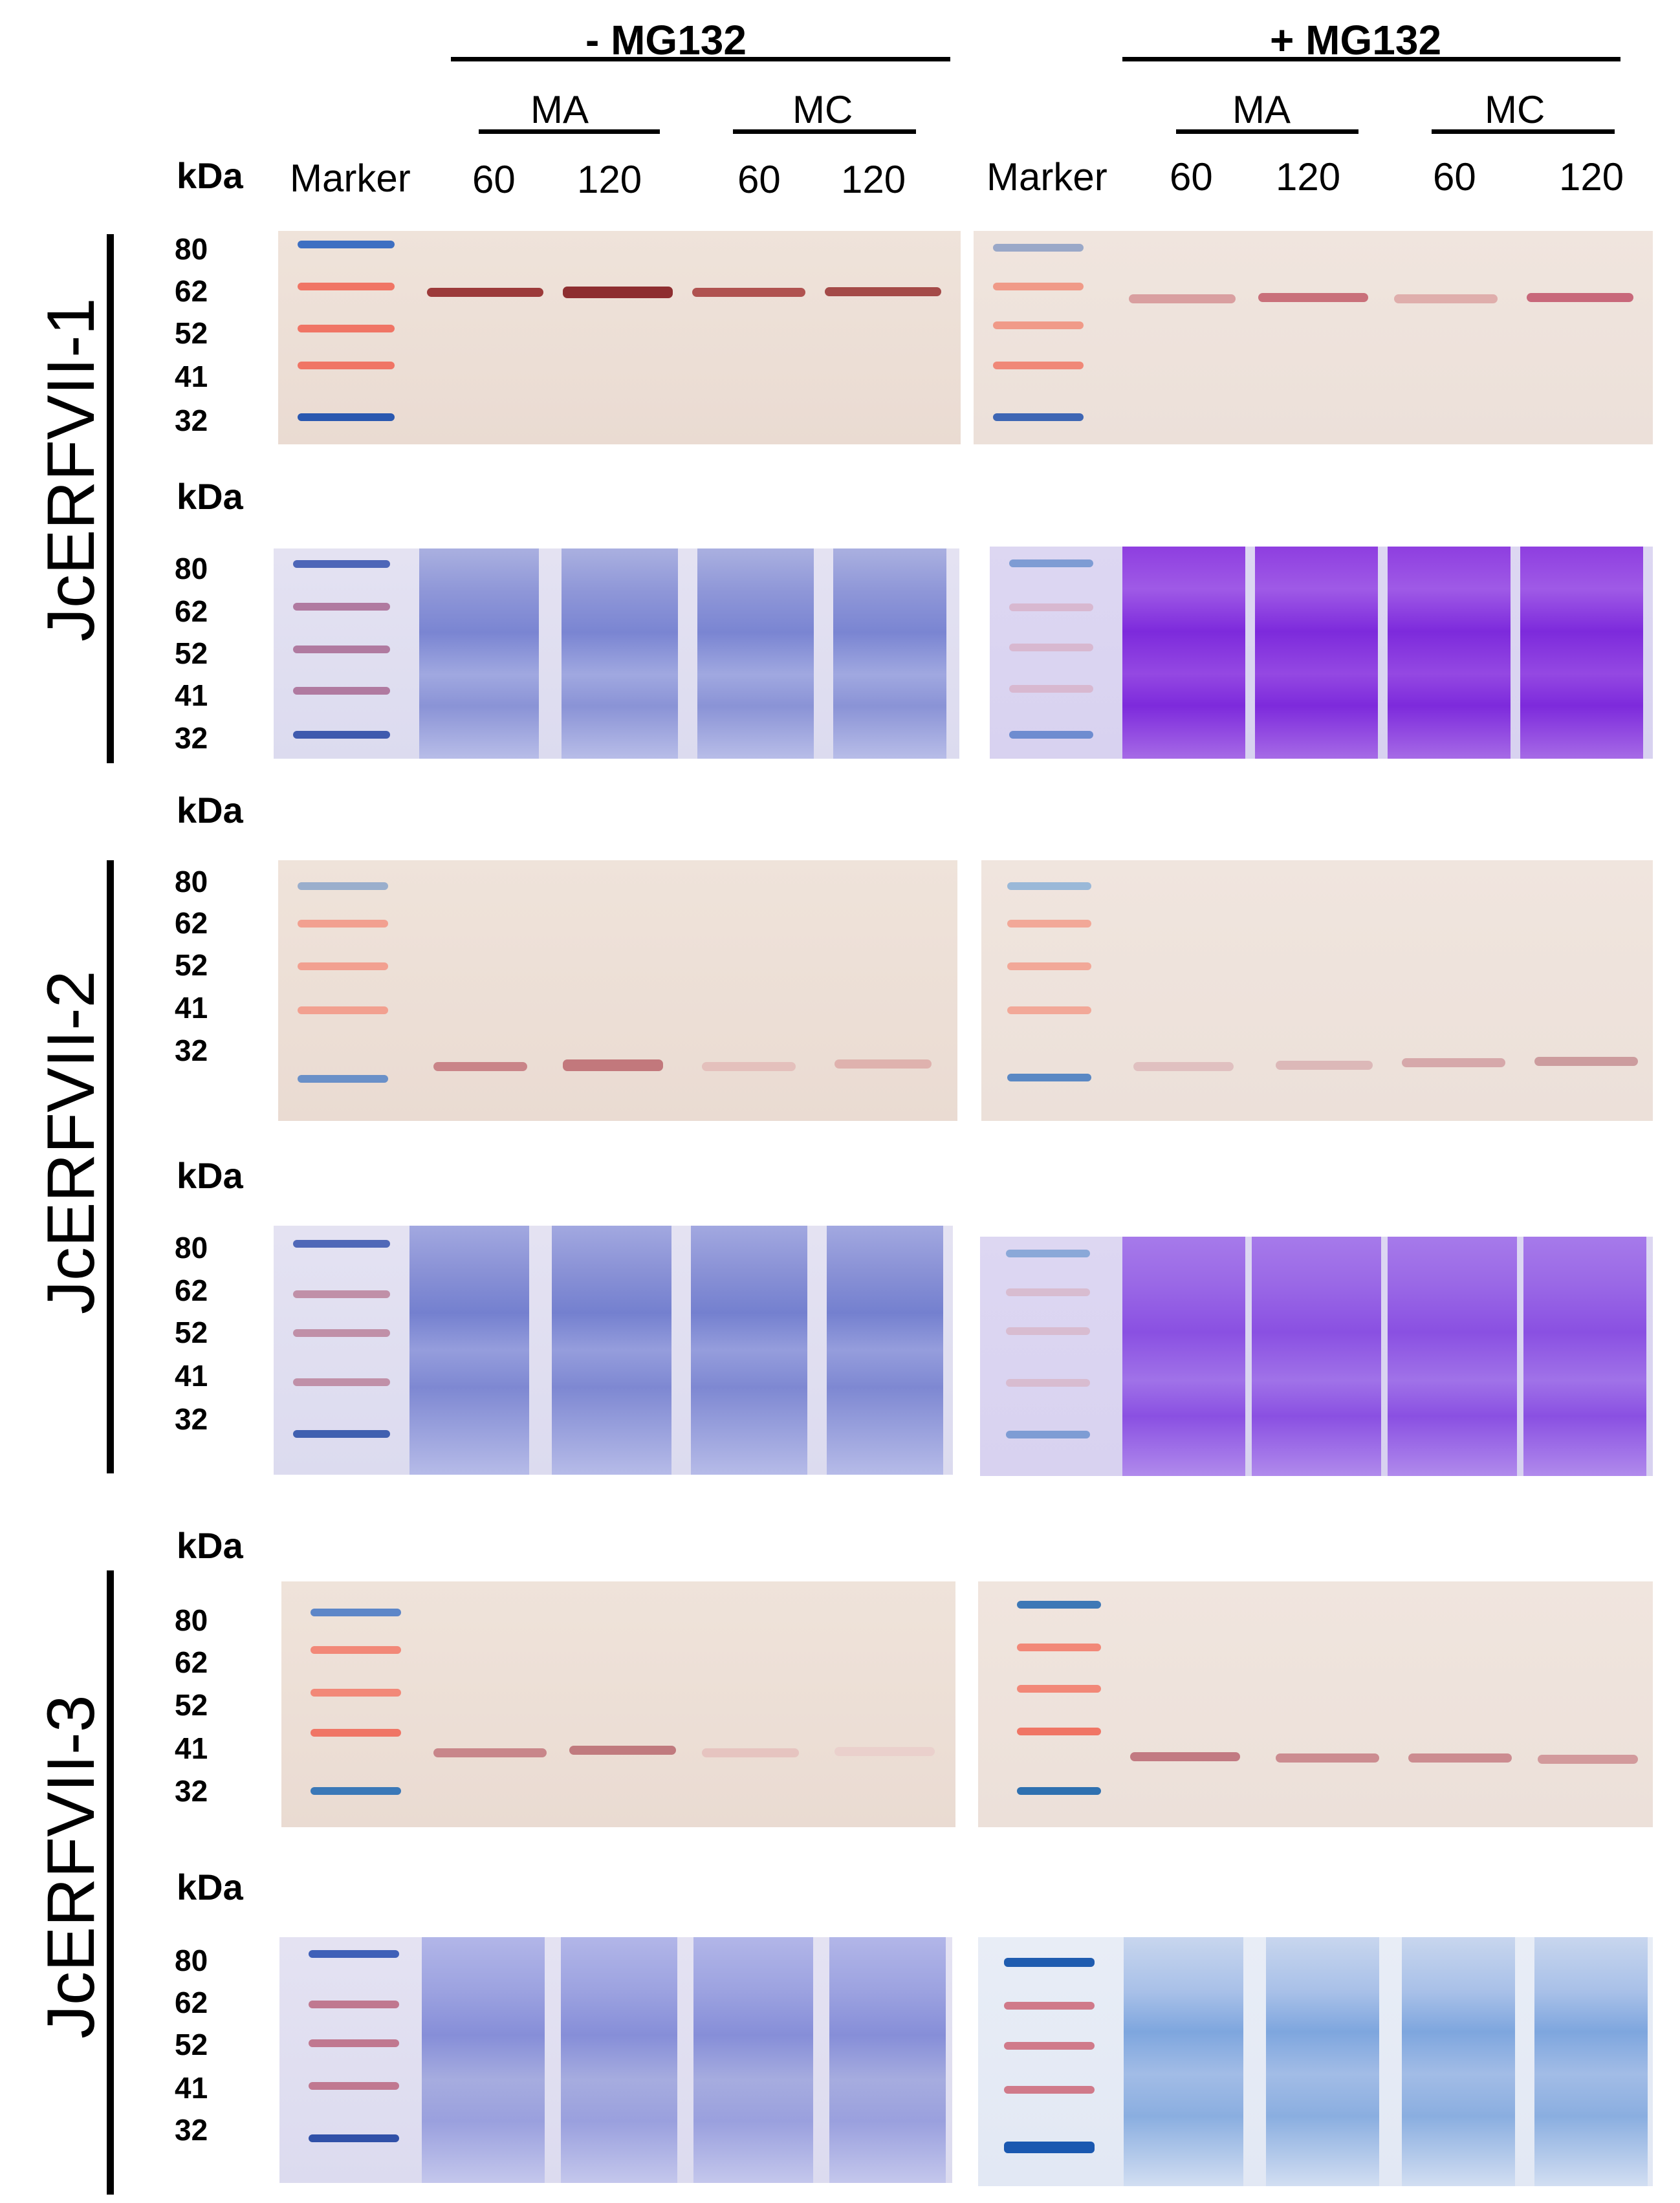  I want to click on kda-label-cb-3: kDa, so click(210, 1887).